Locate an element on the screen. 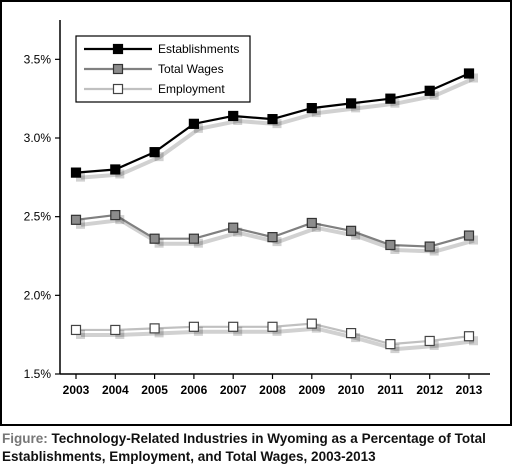 The height and width of the screenshot is (470, 514). legend-label: Total Wages is located at coordinates (191, 69).